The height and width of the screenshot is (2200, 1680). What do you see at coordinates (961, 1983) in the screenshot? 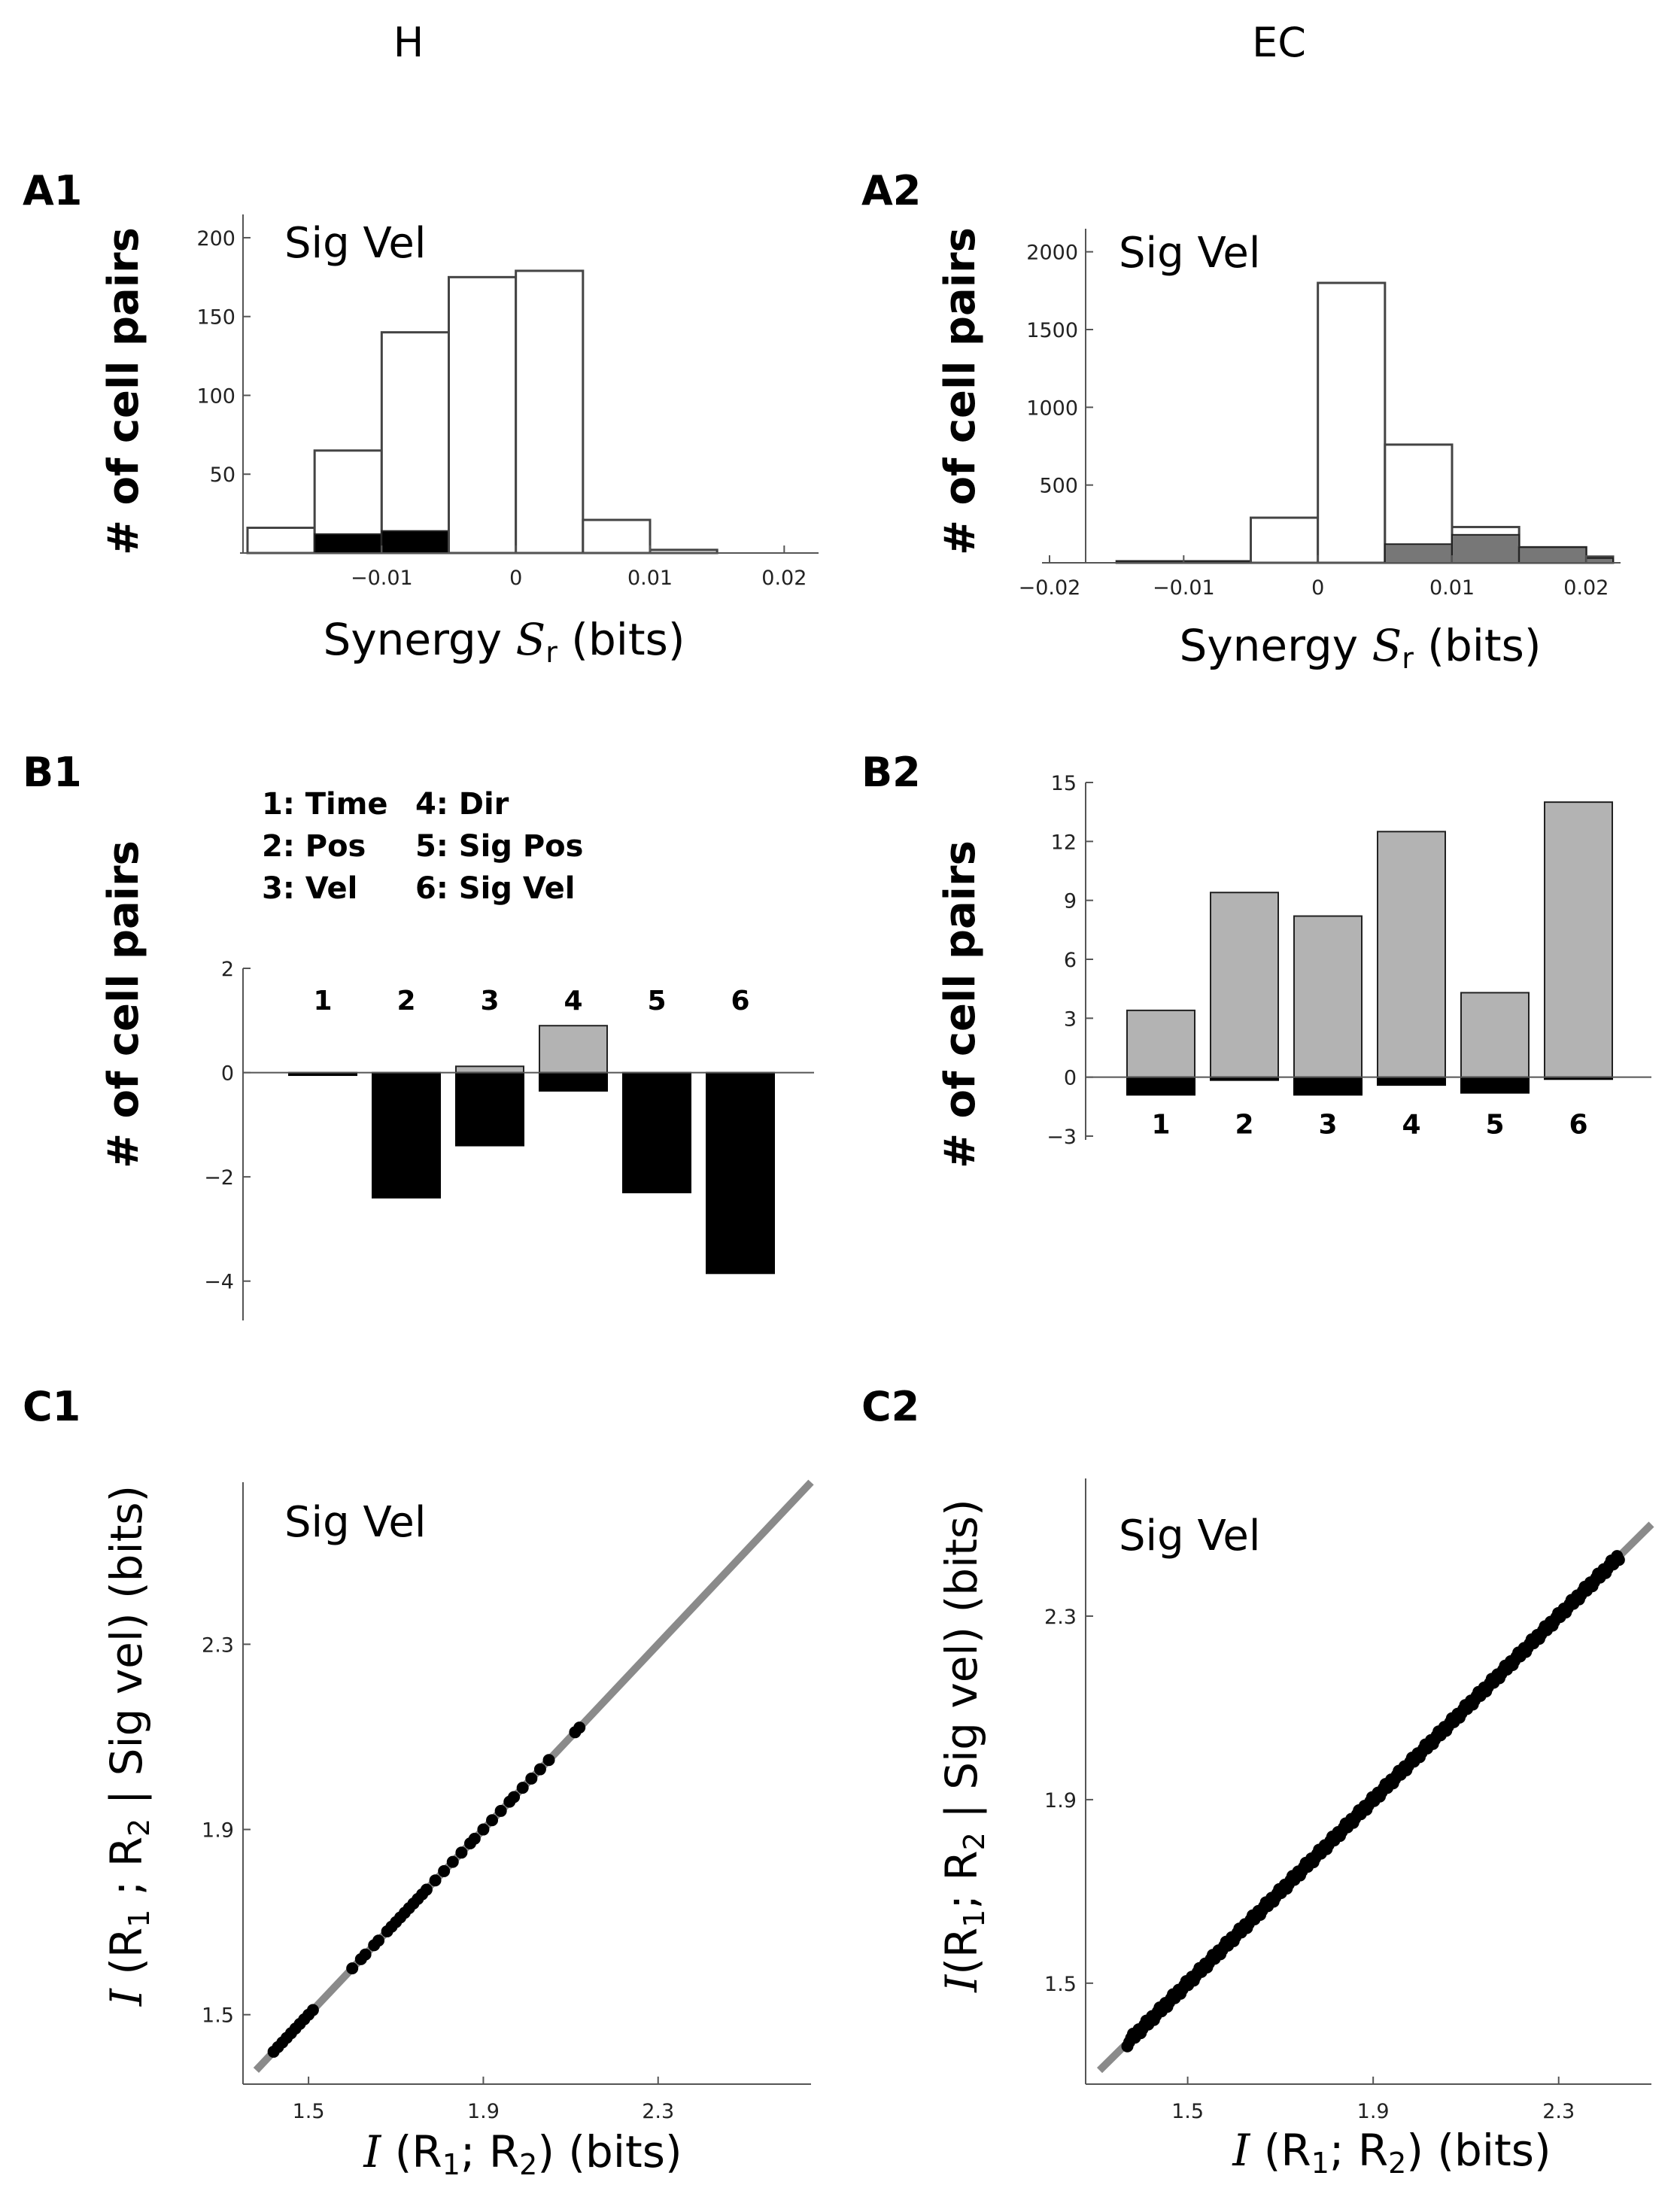
I see `chart-c2-ylabel-symbol: I` at bounding box center [961, 1983].